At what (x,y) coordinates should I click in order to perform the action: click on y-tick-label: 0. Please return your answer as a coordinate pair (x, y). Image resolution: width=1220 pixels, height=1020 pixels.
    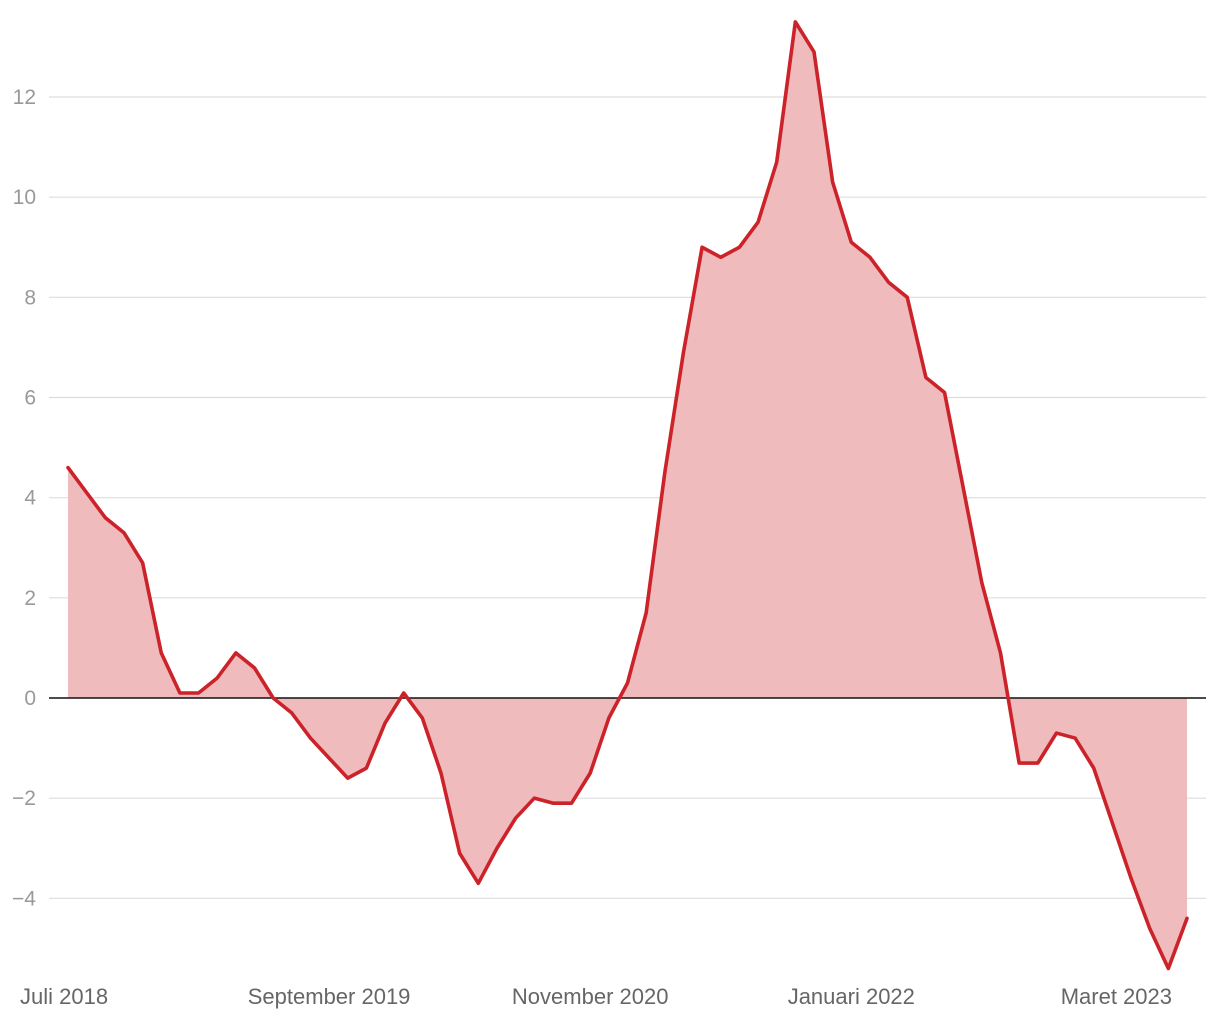
    Looking at the image, I should click on (30, 698).